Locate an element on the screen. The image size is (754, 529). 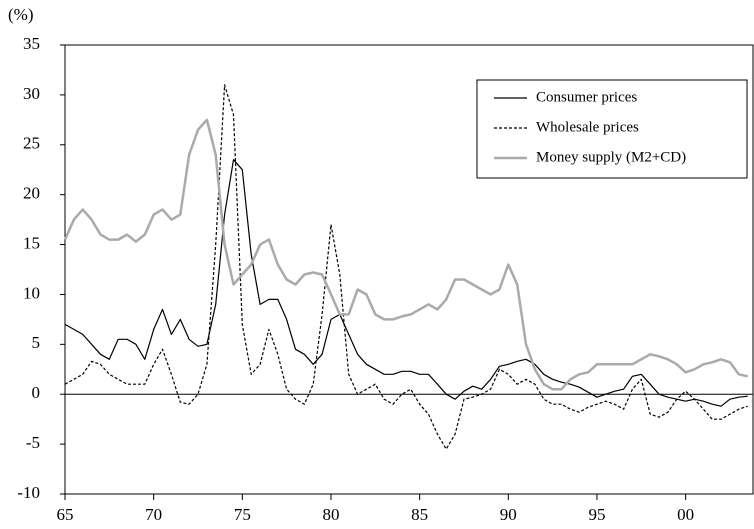
x-tick-label: 95 is located at coordinates (596, 514).